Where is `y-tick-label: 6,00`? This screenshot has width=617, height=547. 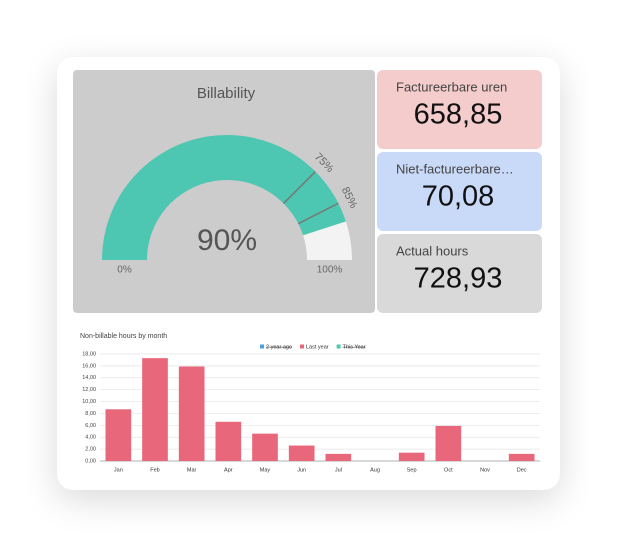
y-tick-label: 6,00 is located at coordinates (90, 426).